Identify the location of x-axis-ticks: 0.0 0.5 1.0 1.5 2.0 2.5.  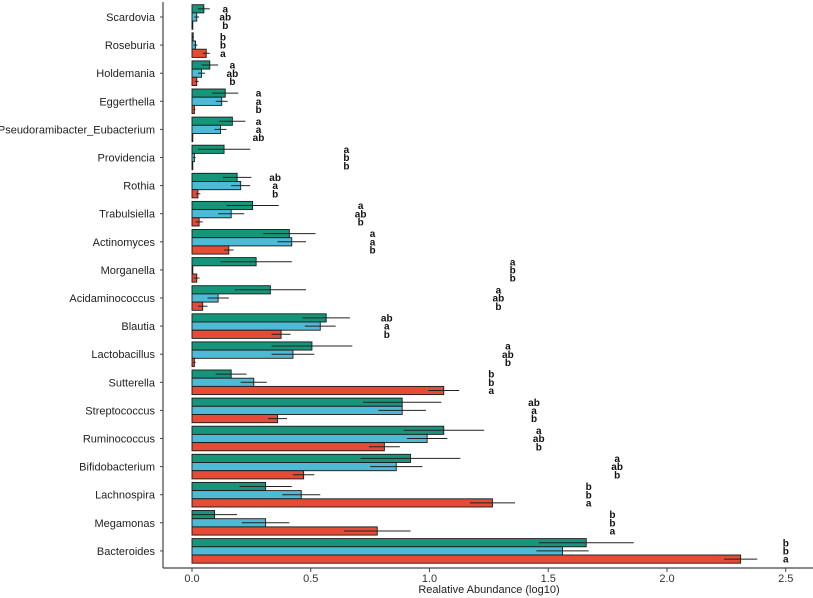
(488, 576).